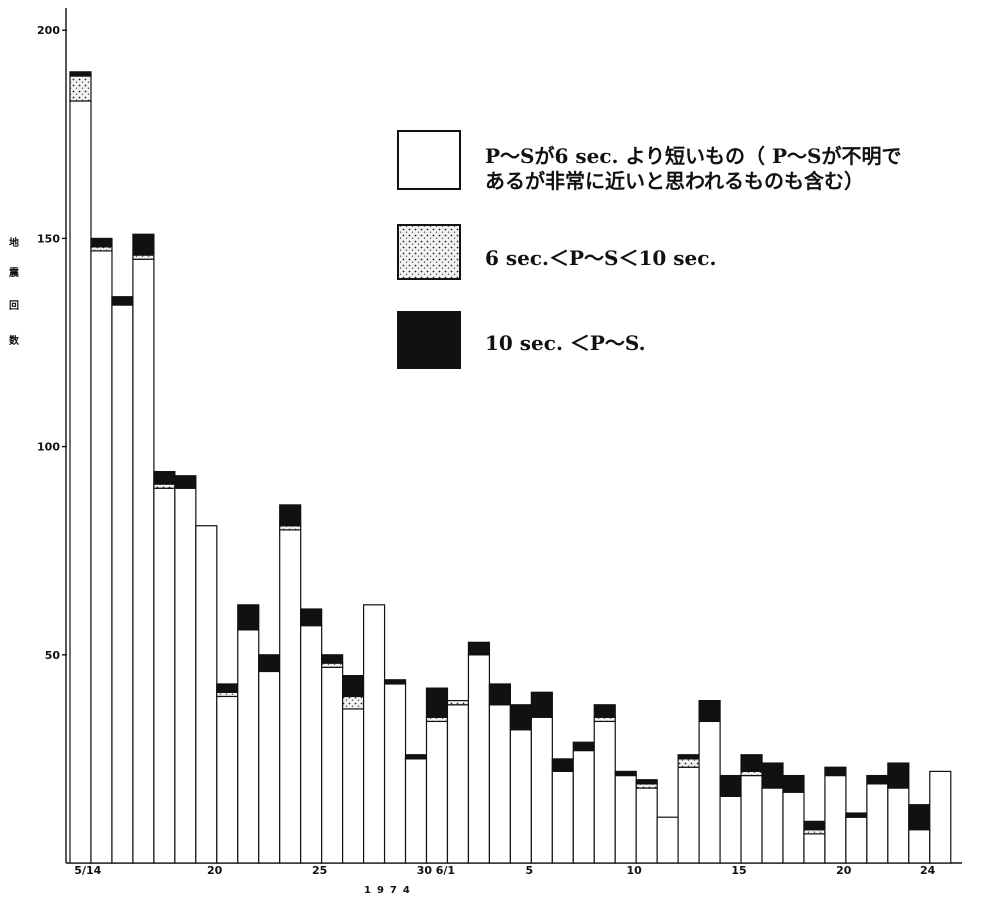  I want to click on y-tick-label: 200, so click(48, 30).